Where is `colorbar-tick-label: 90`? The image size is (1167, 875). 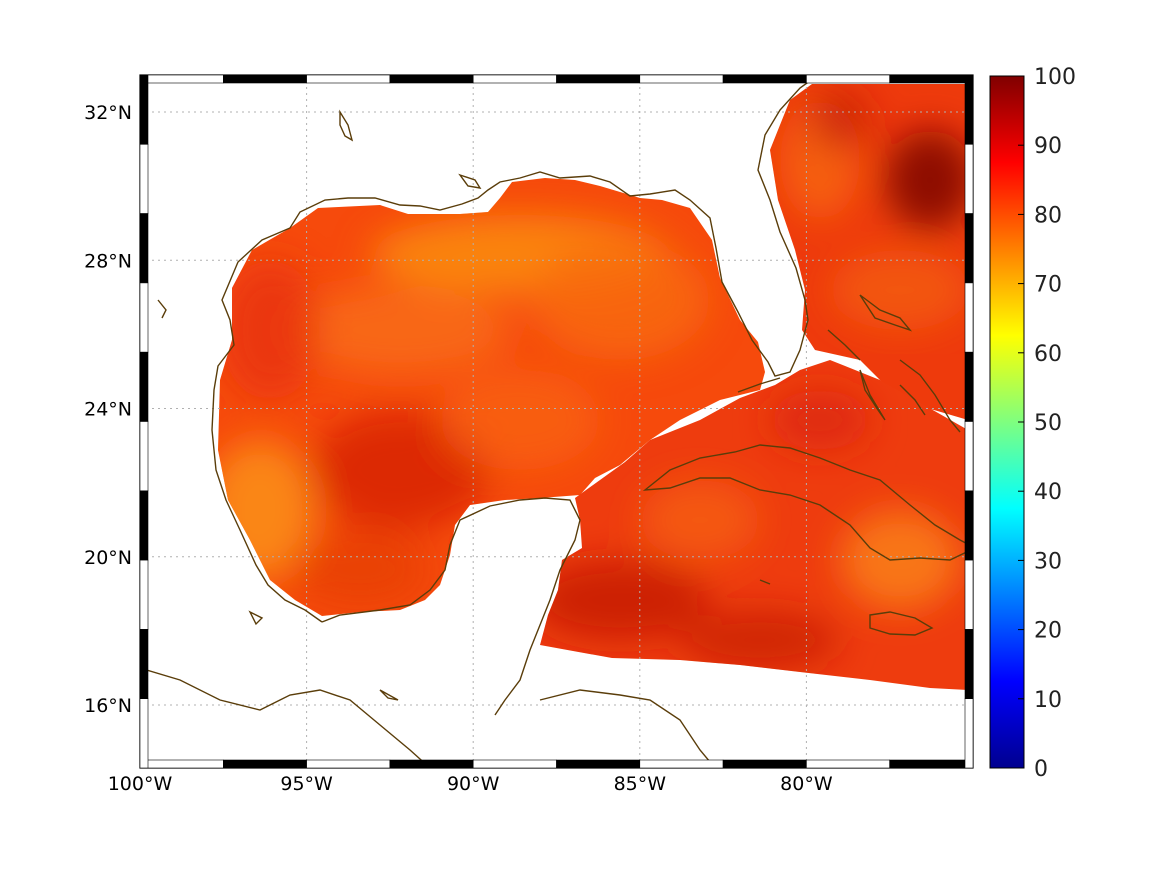
colorbar-tick-label: 90 is located at coordinates (1048, 146).